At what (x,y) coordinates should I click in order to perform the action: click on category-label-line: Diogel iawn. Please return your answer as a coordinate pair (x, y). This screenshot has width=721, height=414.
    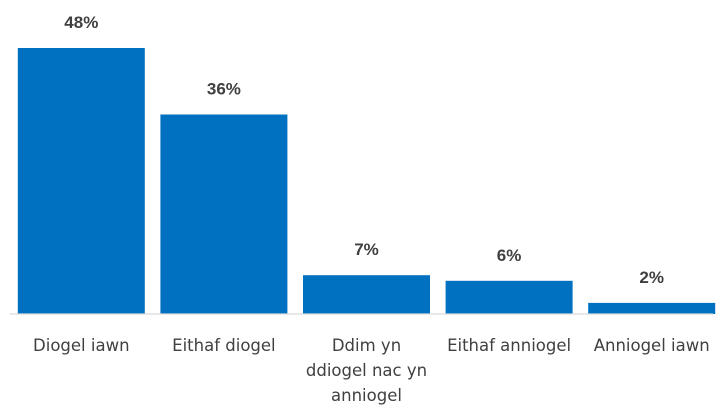
    Looking at the image, I should click on (81, 345).